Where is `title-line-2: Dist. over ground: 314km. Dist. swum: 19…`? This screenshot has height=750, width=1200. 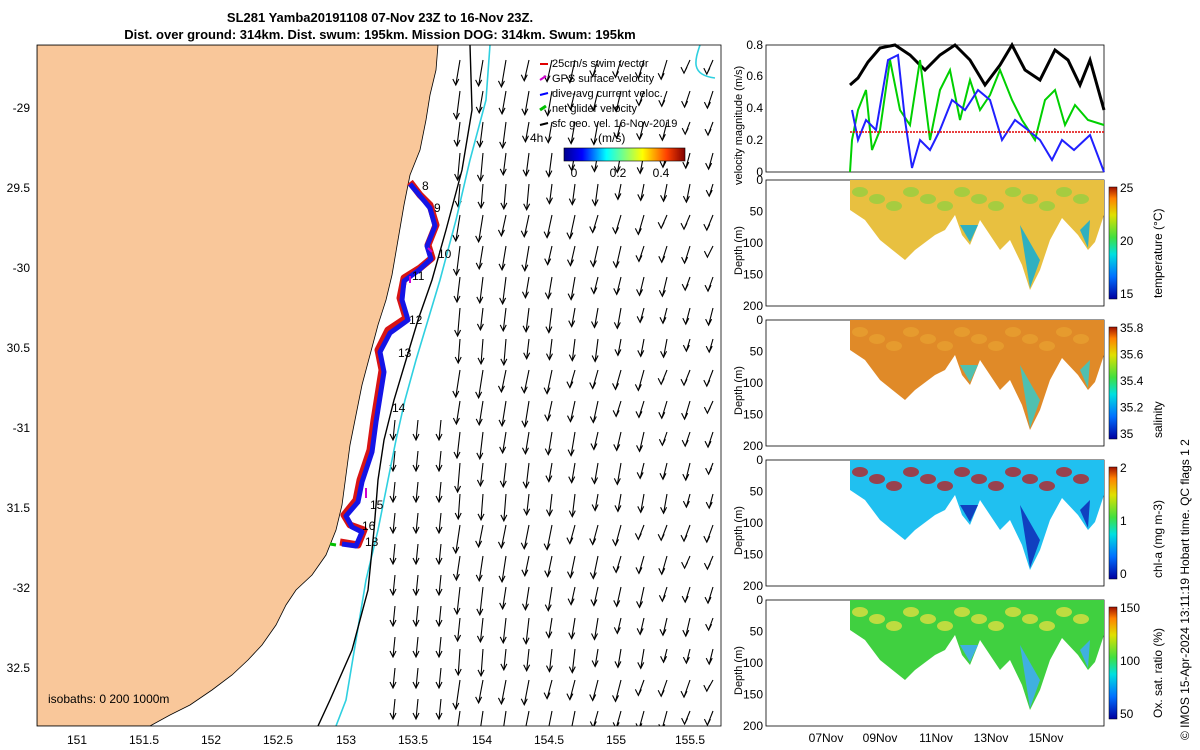
title-line-2: Dist. over ground: 314km. Dist. swum: 19… is located at coordinates (380, 34).